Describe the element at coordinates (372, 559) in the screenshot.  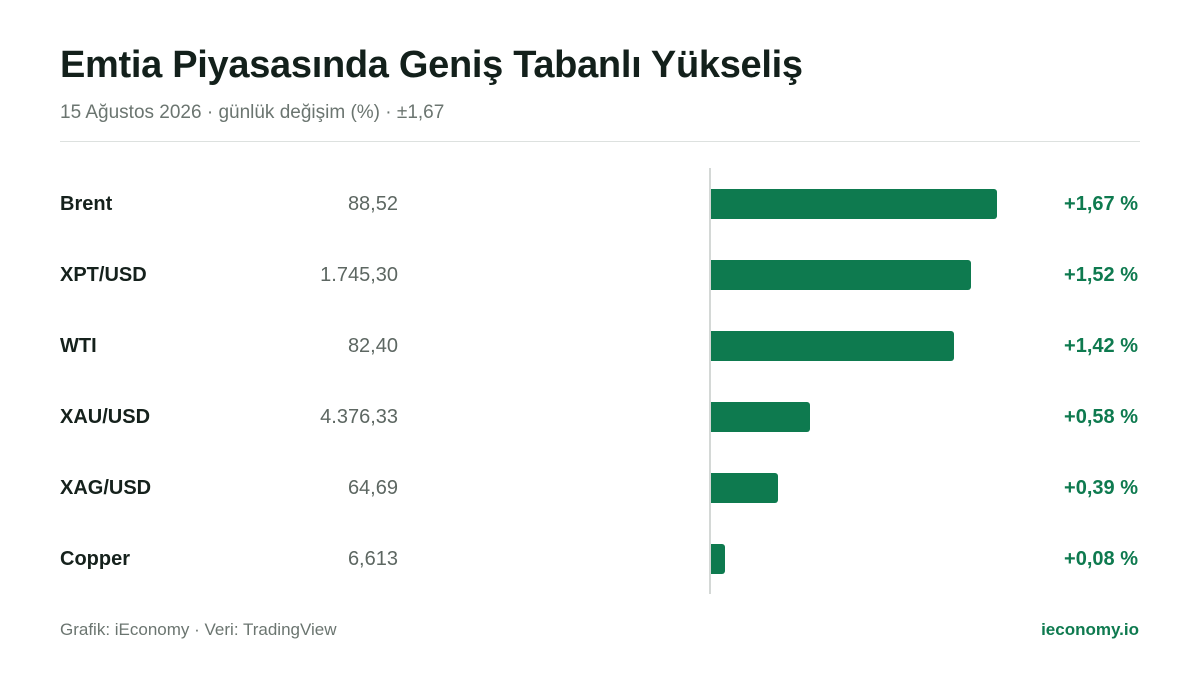
I see `price-value: 6,613` at that location.